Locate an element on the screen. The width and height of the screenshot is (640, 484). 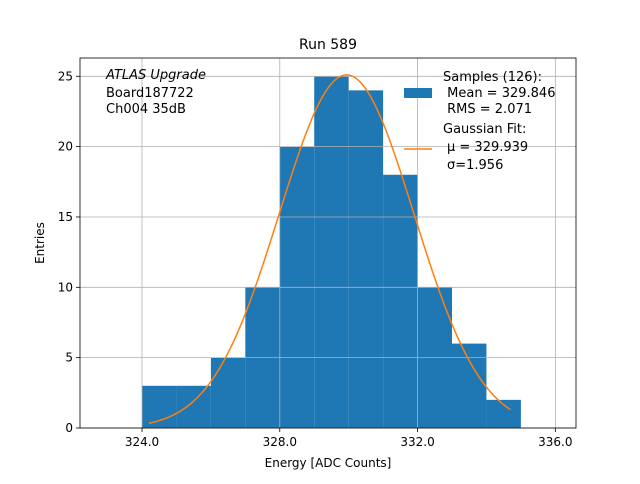
atlas-annotation: ATLAS Upgrade Board187722 Ch004 35dB is located at coordinates (155, 92).